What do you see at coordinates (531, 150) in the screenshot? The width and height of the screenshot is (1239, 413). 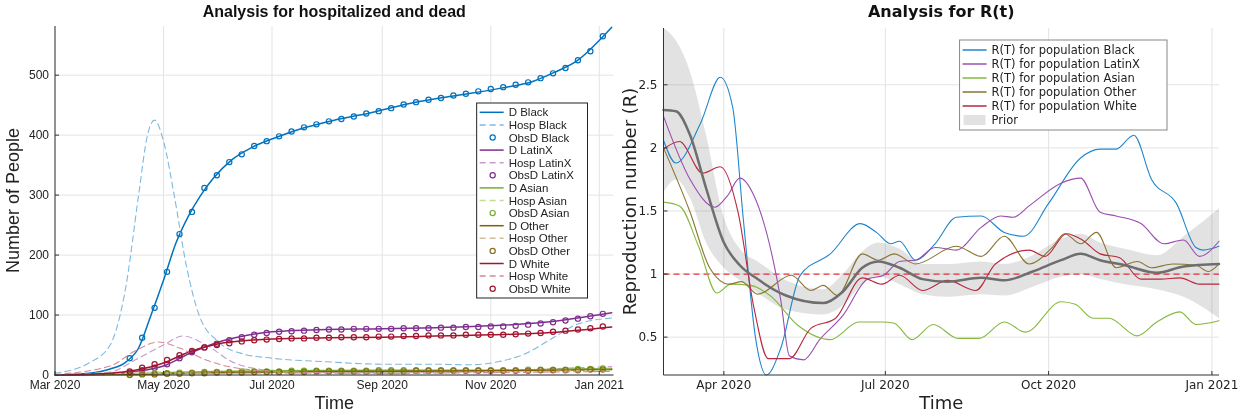 I see `legend-label: D LatinX` at bounding box center [531, 150].